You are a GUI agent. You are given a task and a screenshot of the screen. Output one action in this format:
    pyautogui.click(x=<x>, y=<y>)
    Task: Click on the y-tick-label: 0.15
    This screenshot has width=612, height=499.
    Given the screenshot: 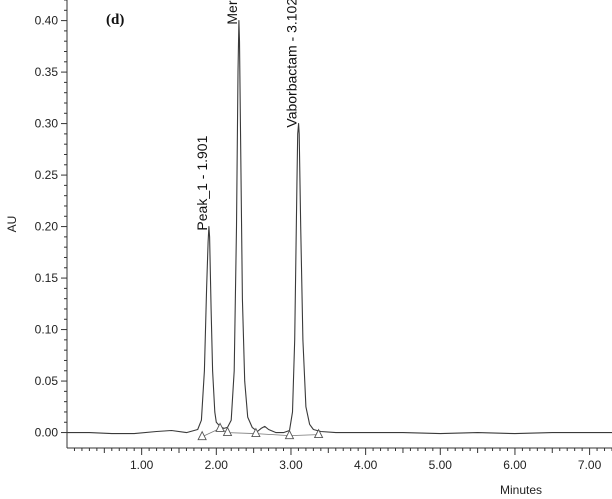 What is the action you would take?
    pyautogui.click(x=47, y=278)
    